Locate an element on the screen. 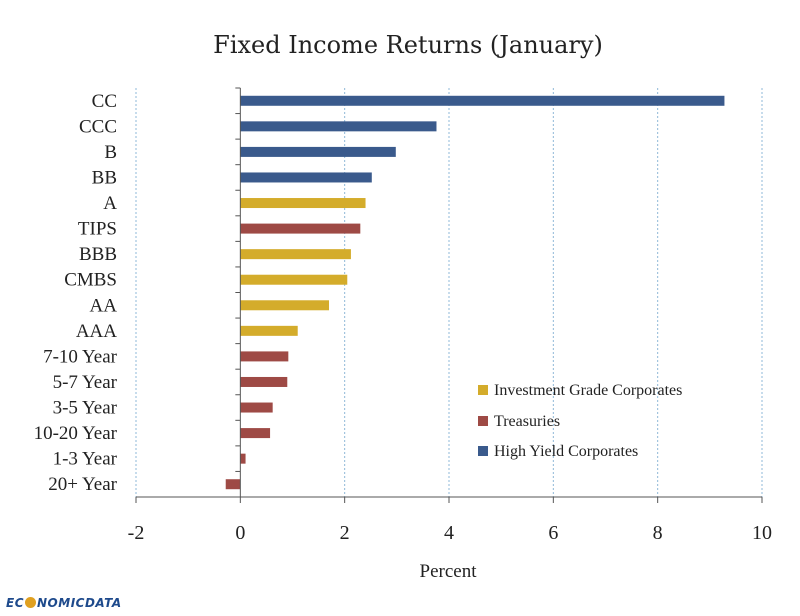 This screenshot has width=800, height=616. x-tick-label: 10 is located at coordinates (762, 533).